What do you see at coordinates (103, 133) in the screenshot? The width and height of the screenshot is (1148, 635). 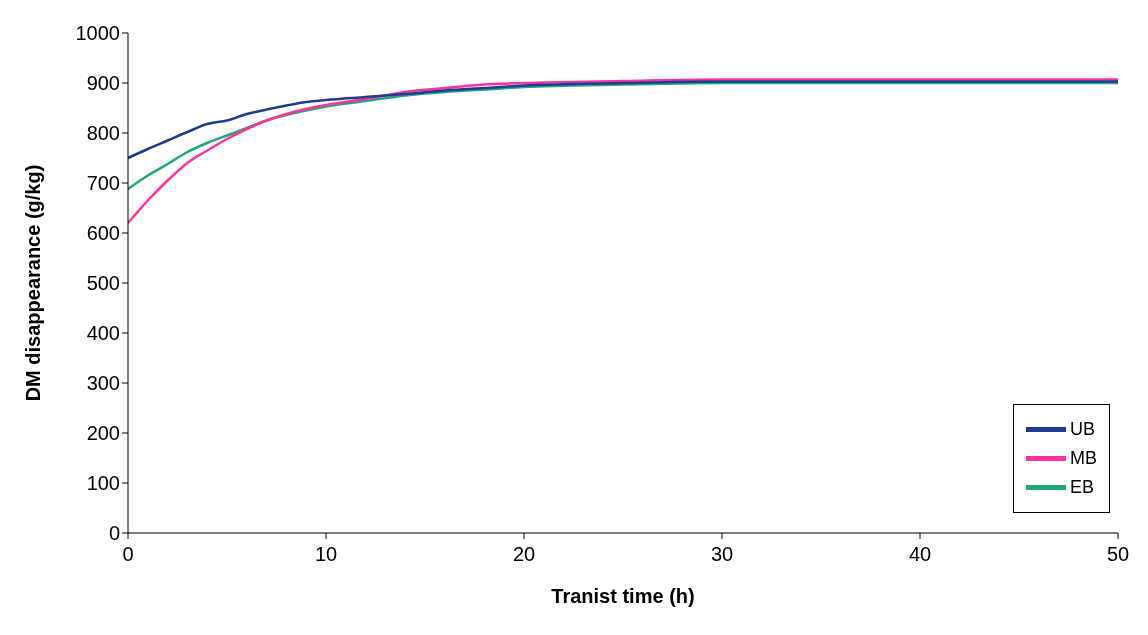 I see `y-tick-label: 800` at bounding box center [103, 133].